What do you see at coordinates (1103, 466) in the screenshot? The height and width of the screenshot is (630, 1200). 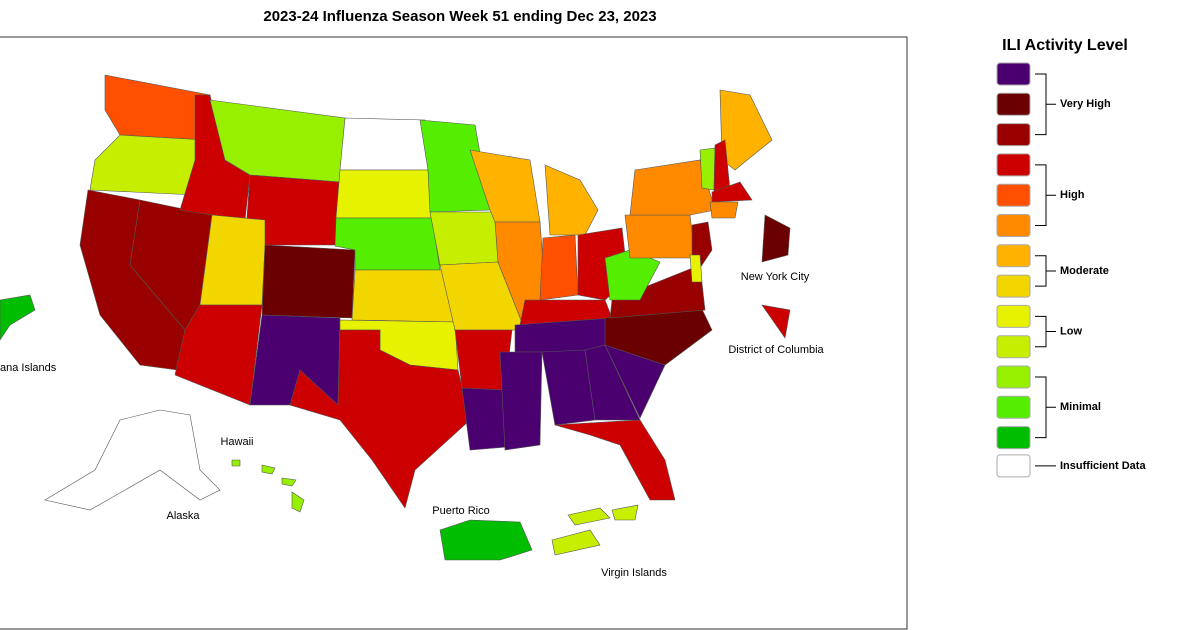 I see `legend-label: Insufficient Data` at bounding box center [1103, 466].